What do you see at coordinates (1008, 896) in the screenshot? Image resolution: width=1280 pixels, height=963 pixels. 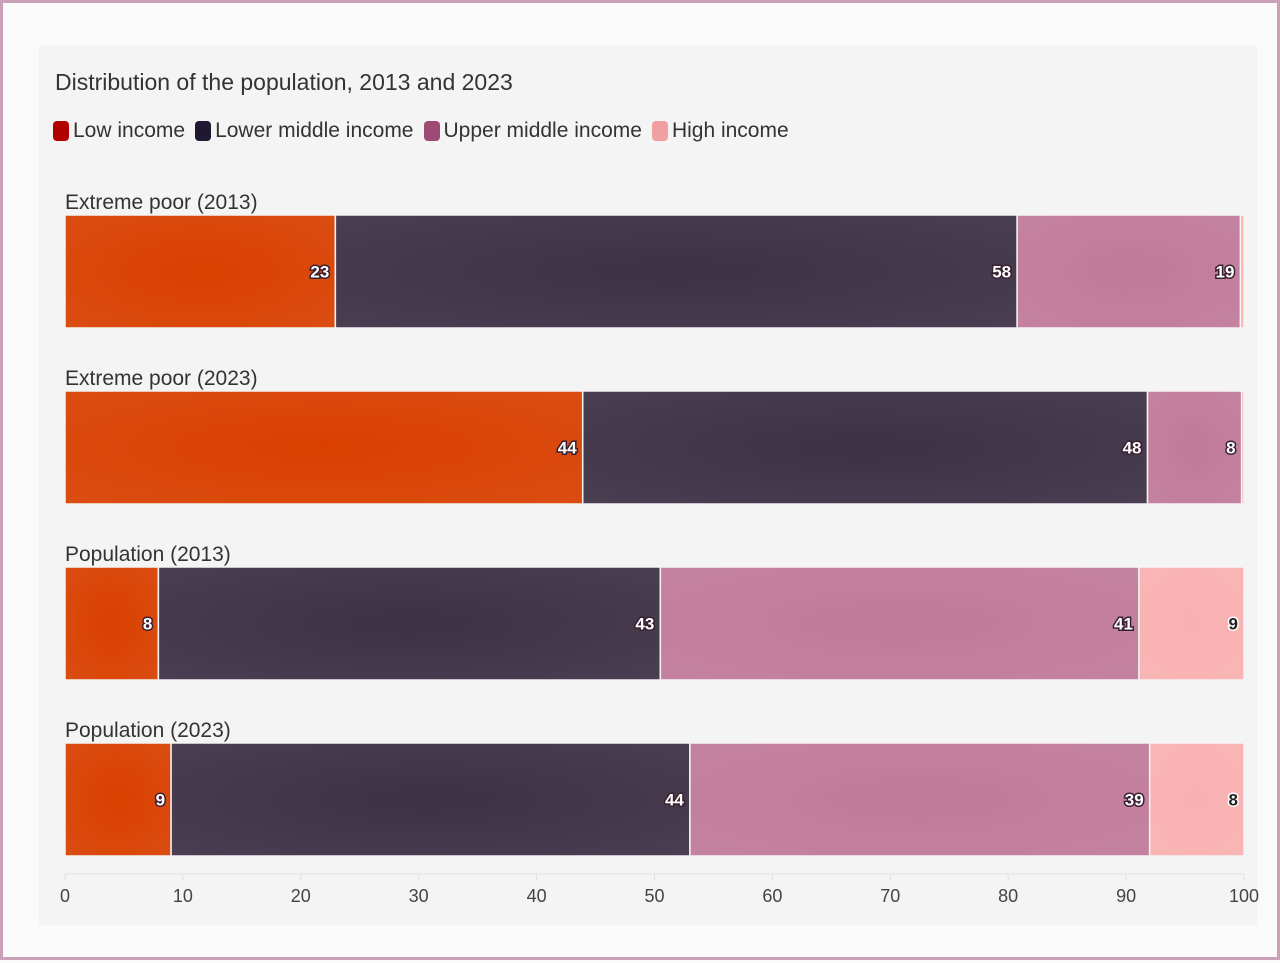 I see `x-tick-label: 80` at bounding box center [1008, 896].